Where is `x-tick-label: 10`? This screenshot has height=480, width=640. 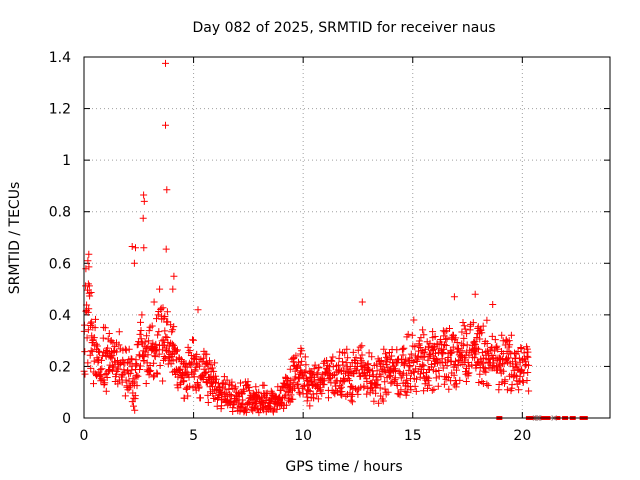
x-tick-label: 10 is located at coordinates (303, 436).